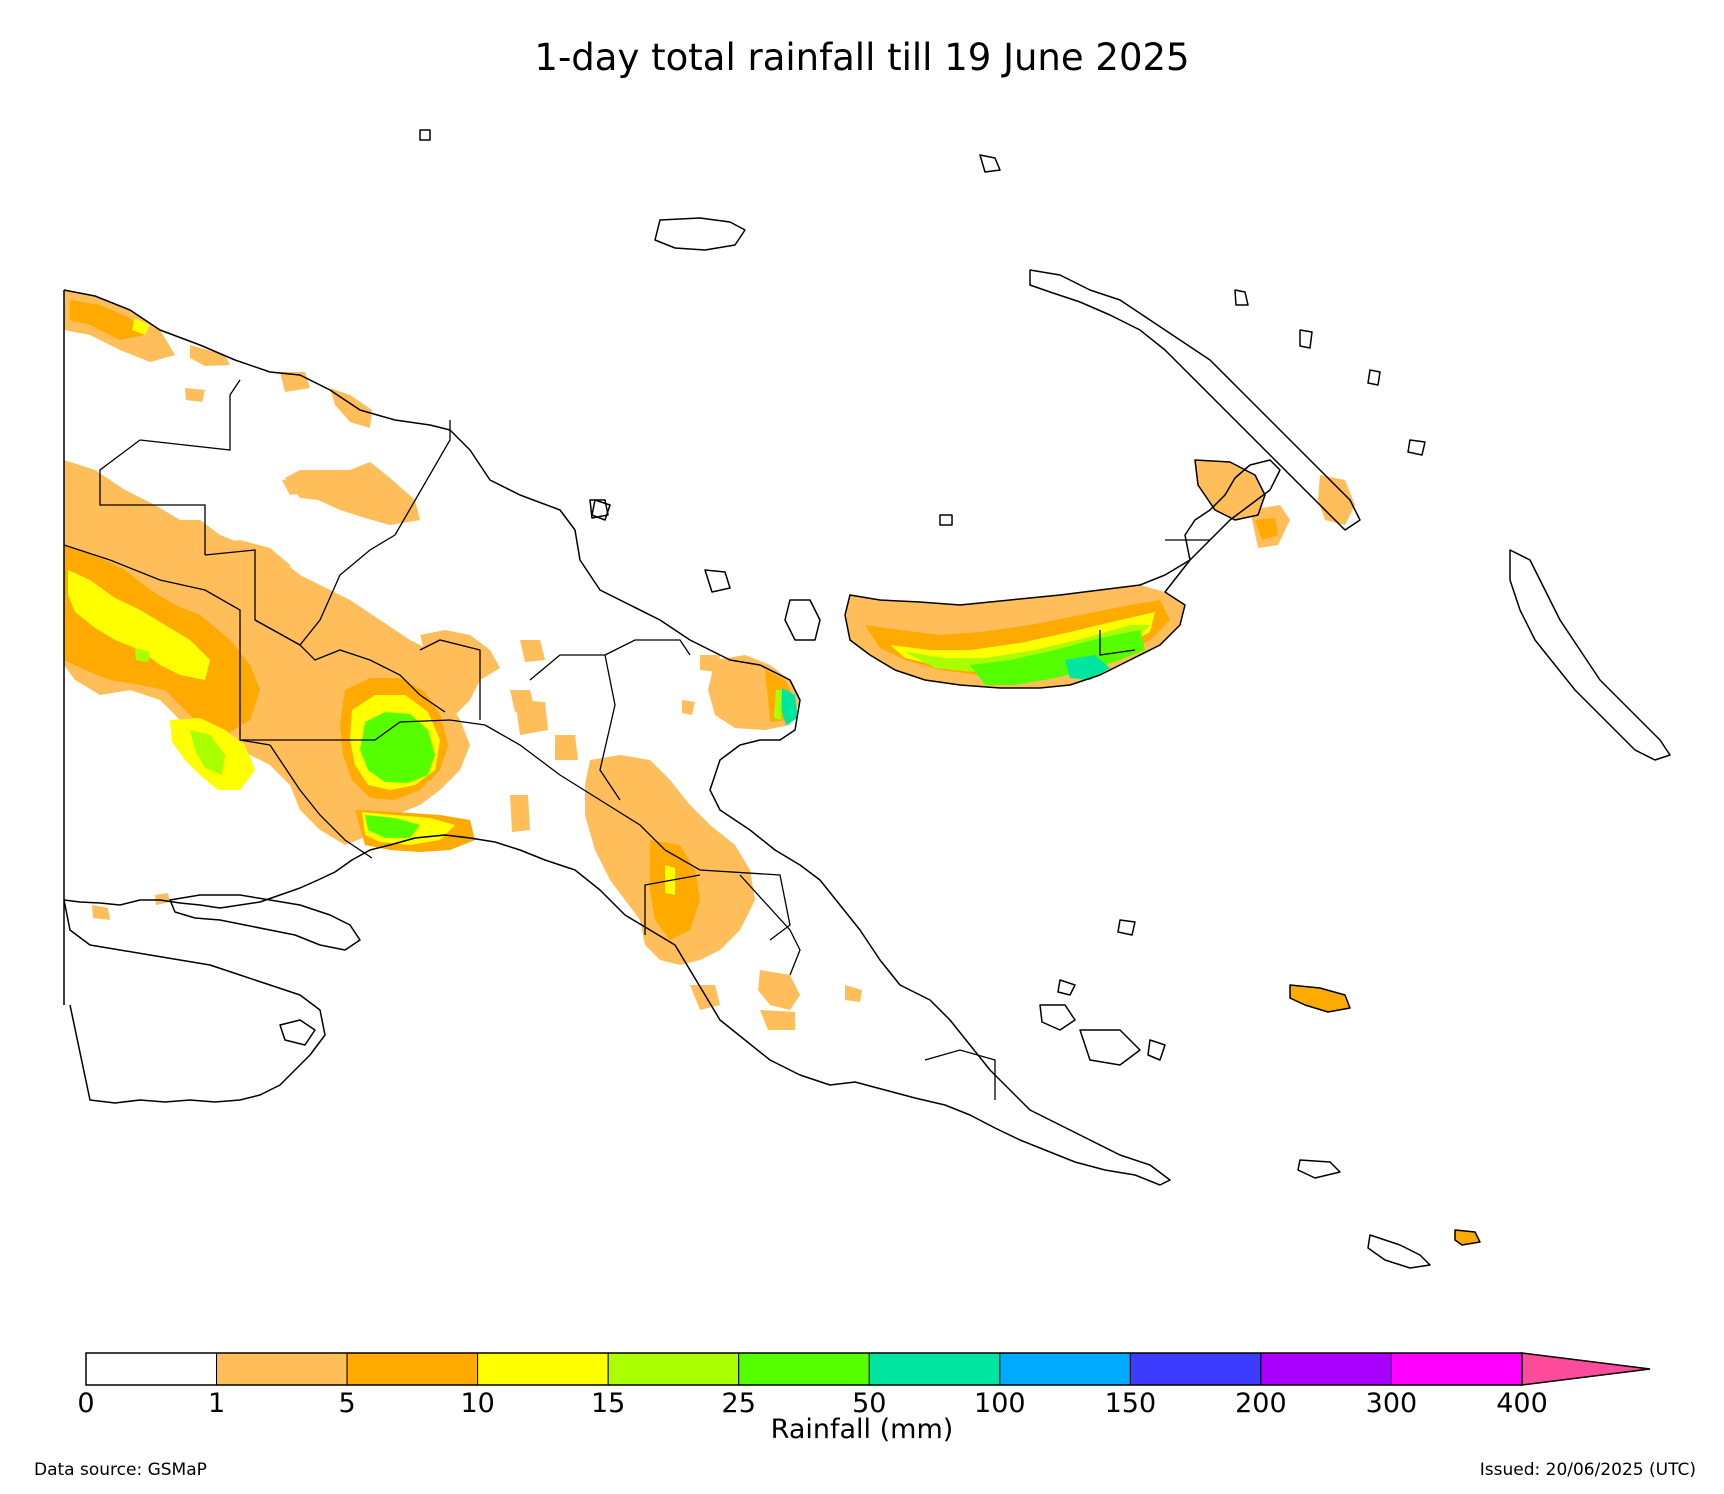 The image size is (1724, 1494). What do you see at coordinates (392, 826) in the screenshot?
I see `rain-area-gulf-green` at bounding box center [392, 826].